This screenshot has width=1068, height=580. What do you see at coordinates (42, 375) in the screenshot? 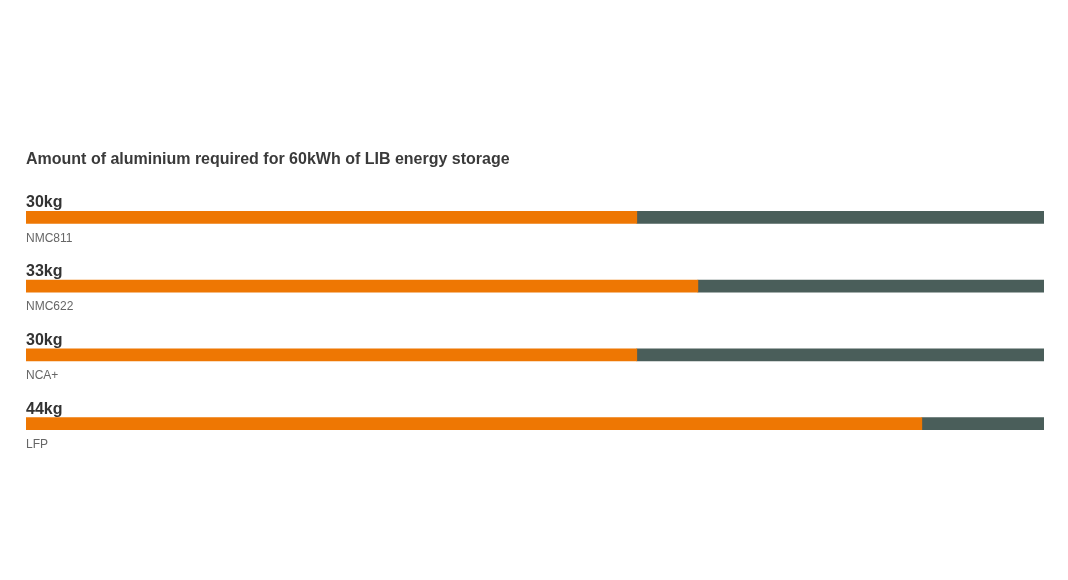
I see `y-tick-label: NCA+` at bounding box center [42, 375].